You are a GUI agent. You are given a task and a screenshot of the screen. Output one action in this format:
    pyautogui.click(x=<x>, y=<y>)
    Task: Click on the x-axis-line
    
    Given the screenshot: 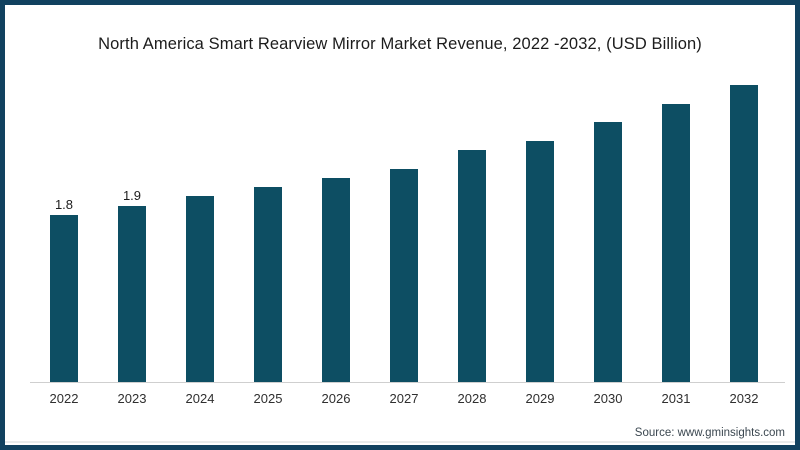 What is the action you would take?
    pyautogui.click(x=407, y=382)
    